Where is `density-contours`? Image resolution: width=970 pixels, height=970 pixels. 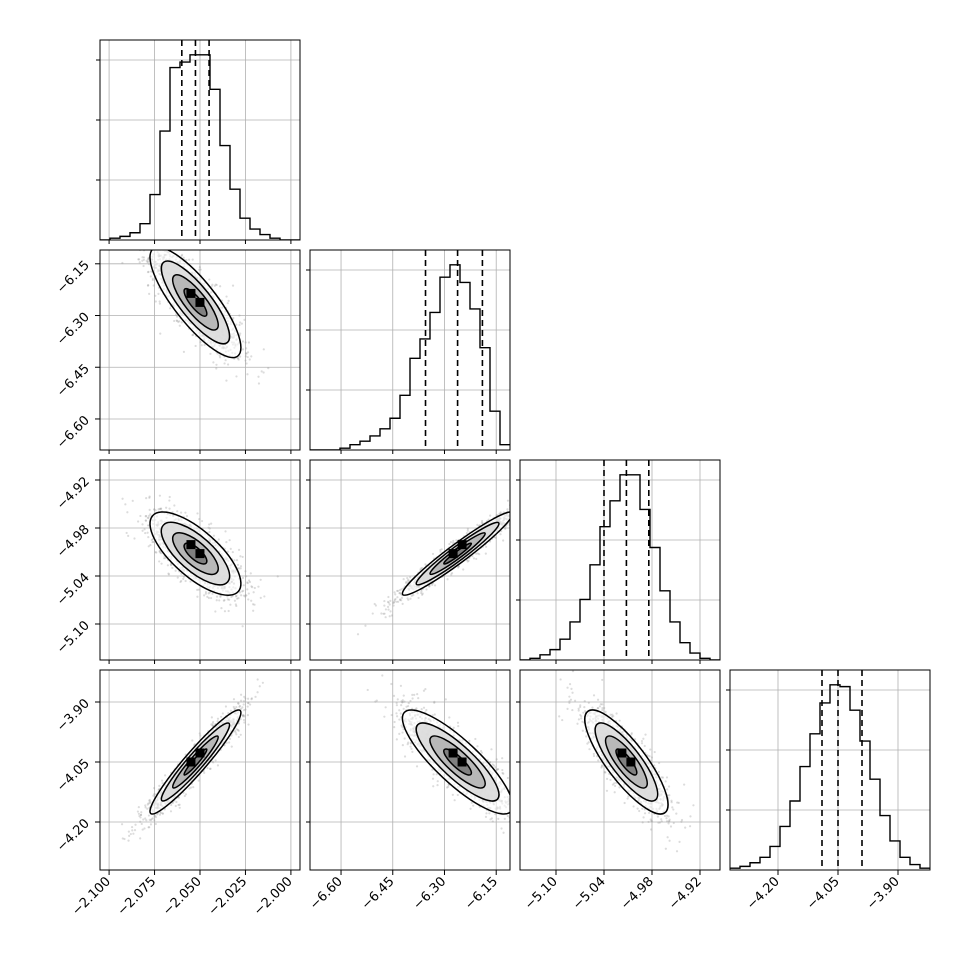 density-contours is located at coordinates (195, 304).